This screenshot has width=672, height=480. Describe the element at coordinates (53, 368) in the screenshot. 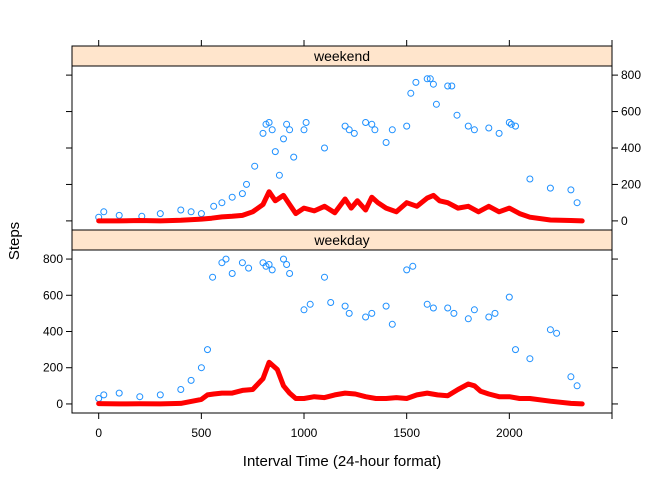

I see `y-tick-label: 200` at that location.